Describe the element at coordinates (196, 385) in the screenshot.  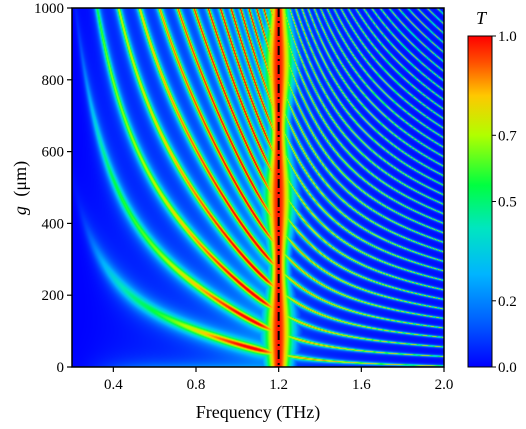
I see `x-tick-label: 0.8` at that location.